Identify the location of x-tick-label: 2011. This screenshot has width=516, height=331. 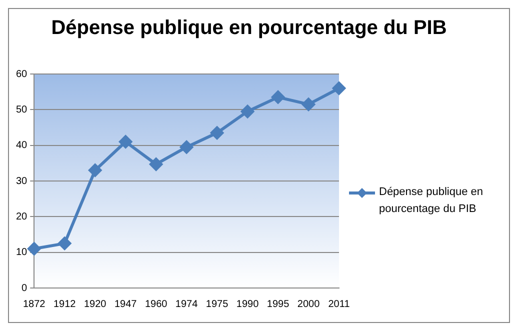
(339, 304).